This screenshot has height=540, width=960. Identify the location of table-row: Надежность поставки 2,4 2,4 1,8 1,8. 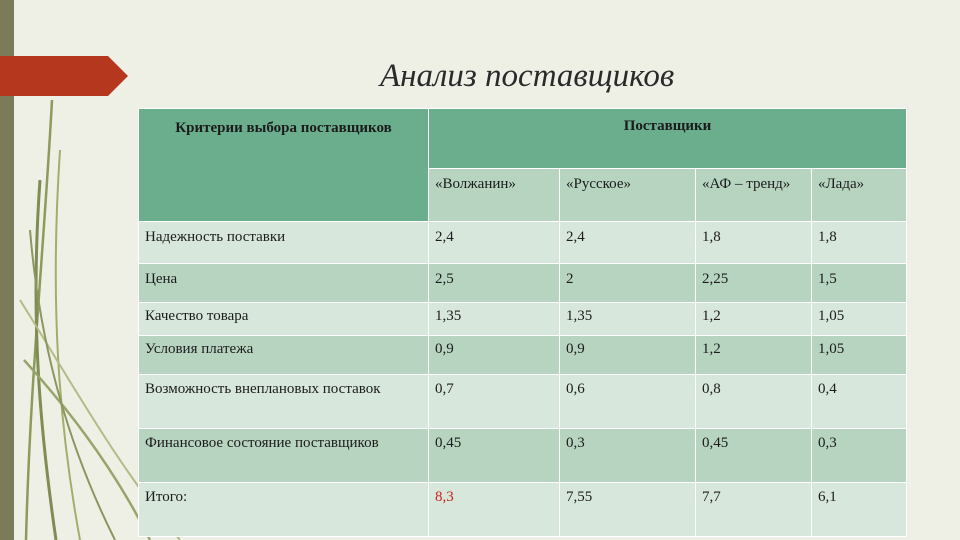
(523, 242).